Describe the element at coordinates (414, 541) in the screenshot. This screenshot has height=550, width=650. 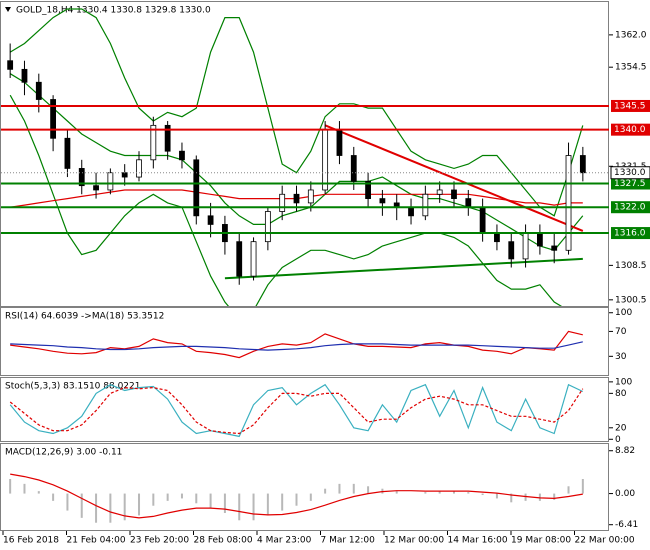
I see `x-tick-label: 12 Mar 00:00` at that location.